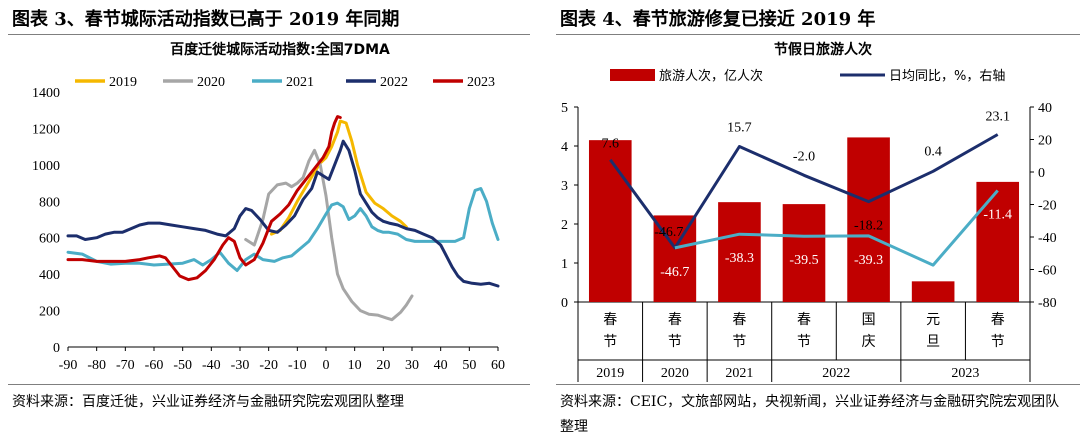 The height and width of the screenshot is (444, 1080). What do you see at coordinates (208, 402) in the screenshot?
I see `source-note: 资料来源：百度迁徙，兴业证券经济与金融研究院宏观团队整理` at bounding box center [208, 402].